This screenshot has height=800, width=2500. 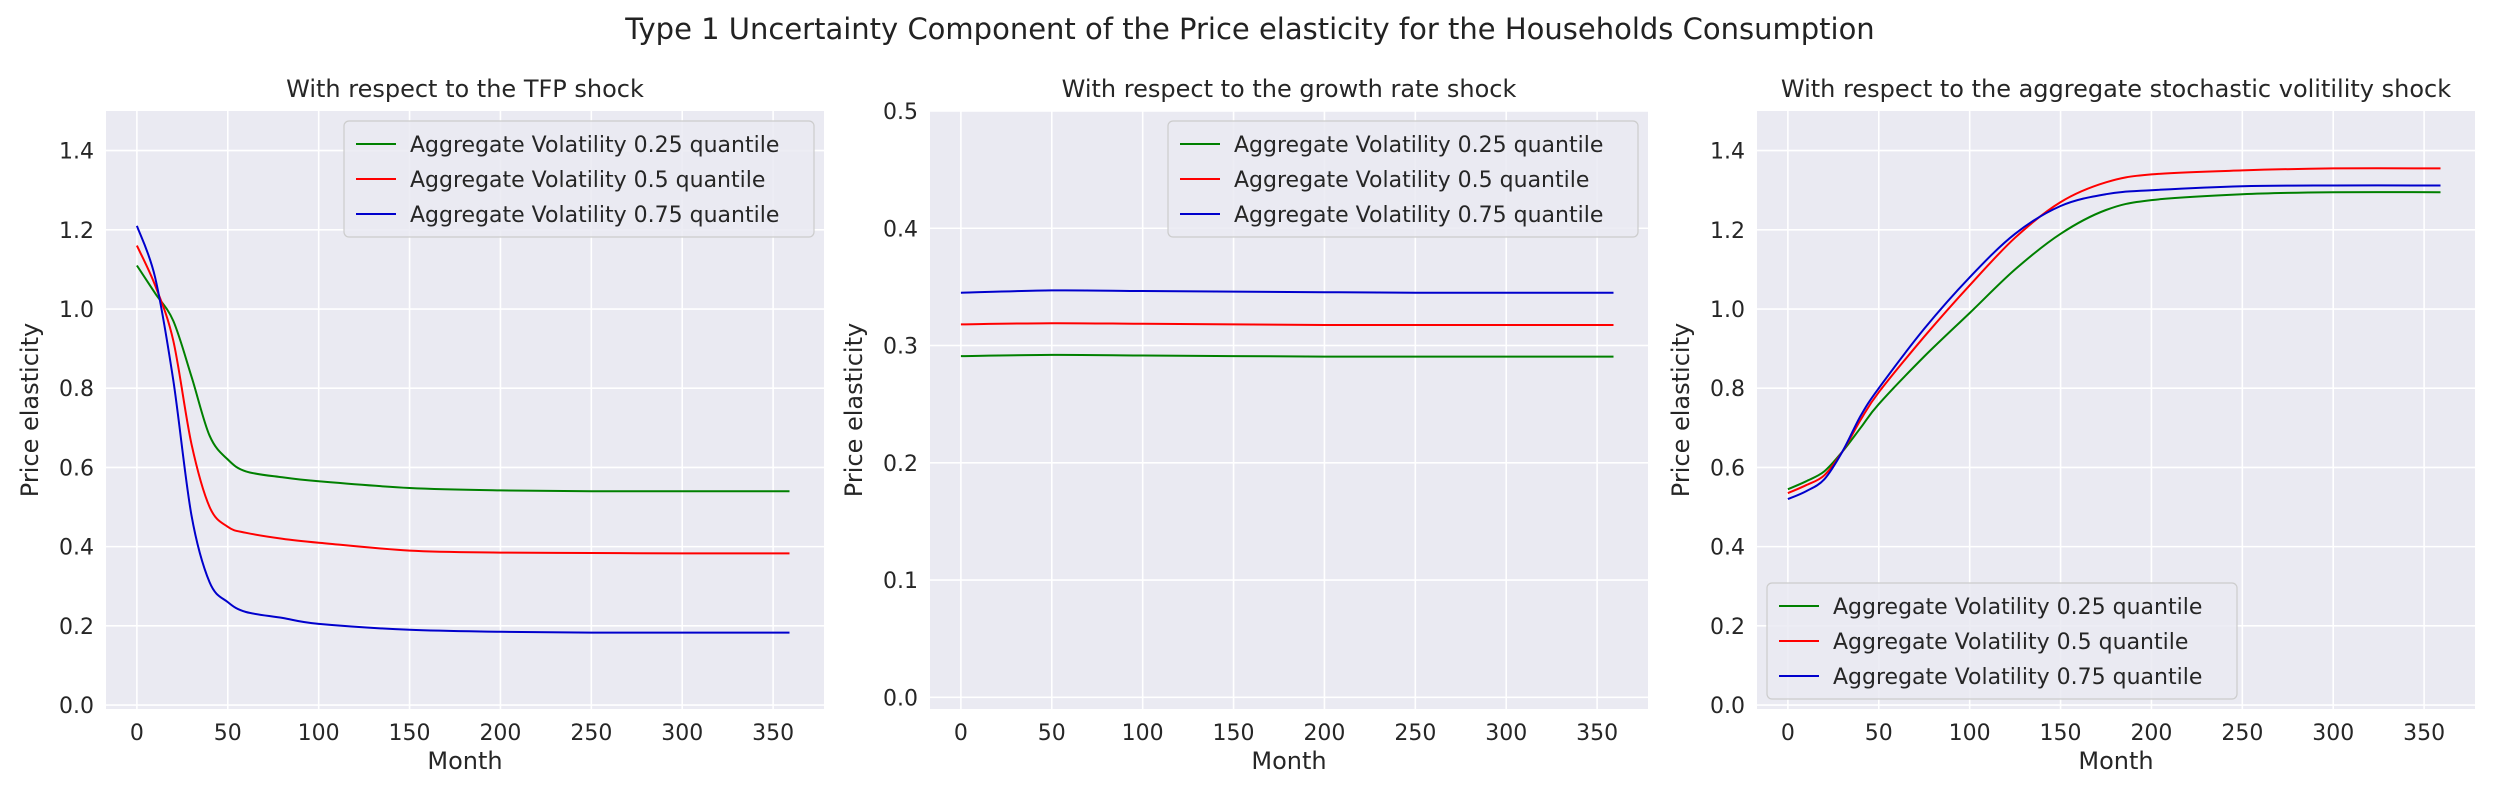 What do you see at coordinates (900, 347) in the screenshot?
I see `y-tick-label: 0.3` at bounding box center [900, 347].